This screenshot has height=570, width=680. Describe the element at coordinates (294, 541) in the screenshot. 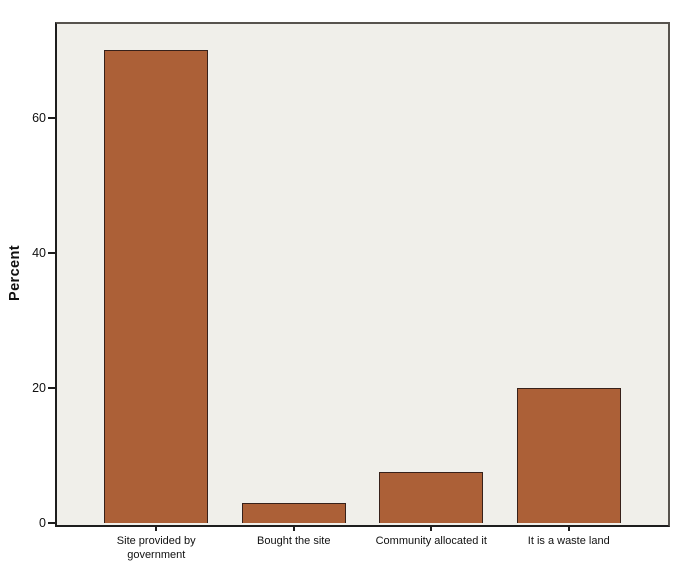

I see `x-tick-label: Bought the site` at that location.